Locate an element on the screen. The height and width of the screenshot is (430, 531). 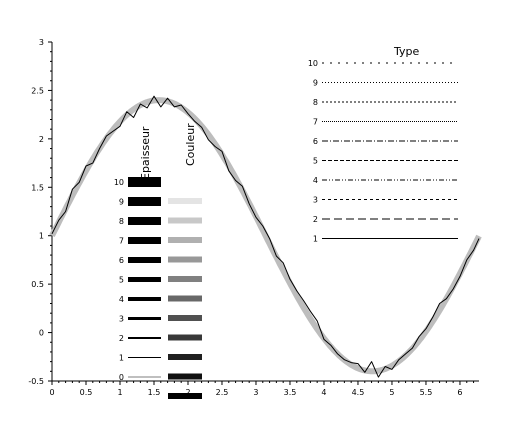
x-tick-label: 5 is located at coordinates (391, 392).